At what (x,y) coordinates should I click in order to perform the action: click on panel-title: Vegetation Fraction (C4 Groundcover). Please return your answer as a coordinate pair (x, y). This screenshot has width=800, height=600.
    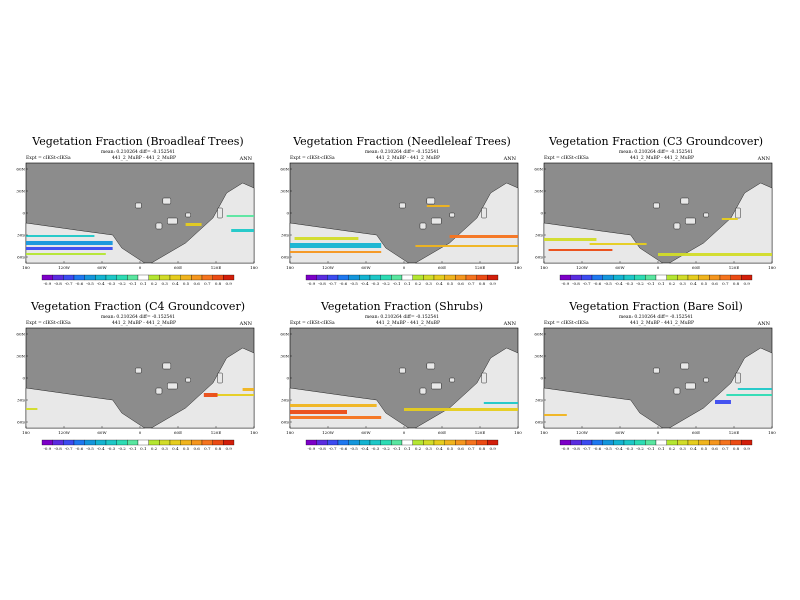
    Looking at the image, I should click on (137, 306).